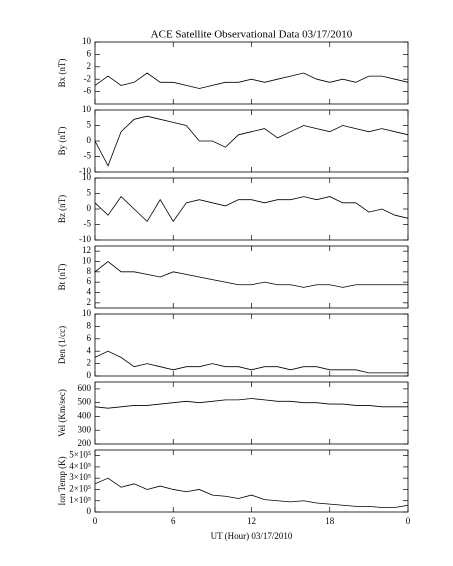 This screenshot has height=566, width=453. Describe the element at coordinates (85, 402) in the screenshot. I see `y-tick-label: 500` at that location.